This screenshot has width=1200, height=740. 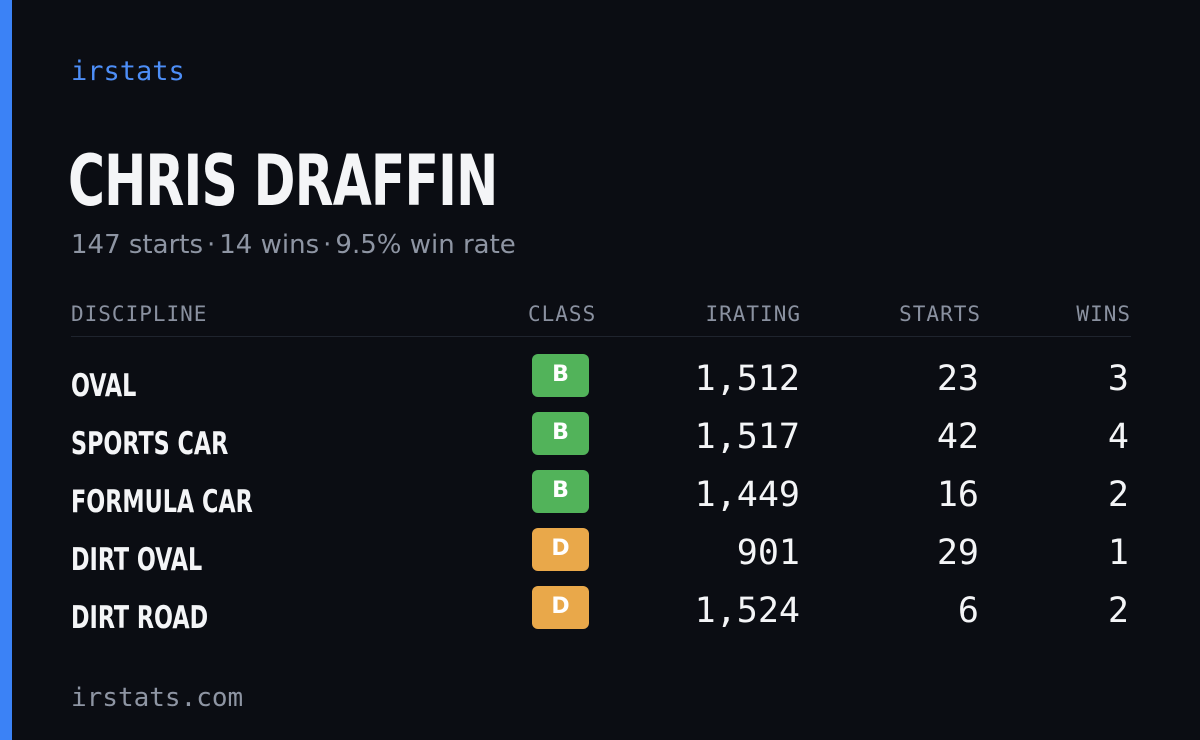 I want to click on wins-value: 1, so click(x=1118, y=553).